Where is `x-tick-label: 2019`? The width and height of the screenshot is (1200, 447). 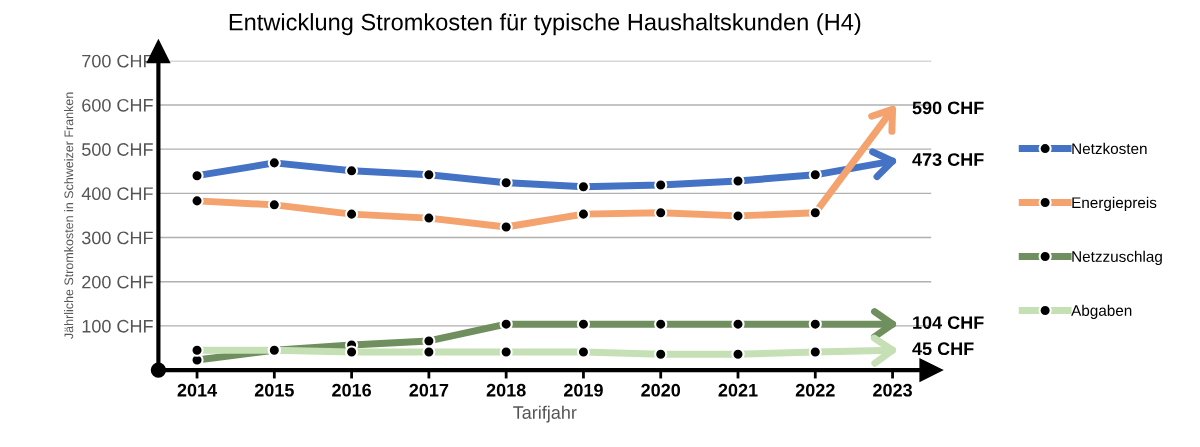
x-tick-label: 2019 is located at coordinates (583, 390).